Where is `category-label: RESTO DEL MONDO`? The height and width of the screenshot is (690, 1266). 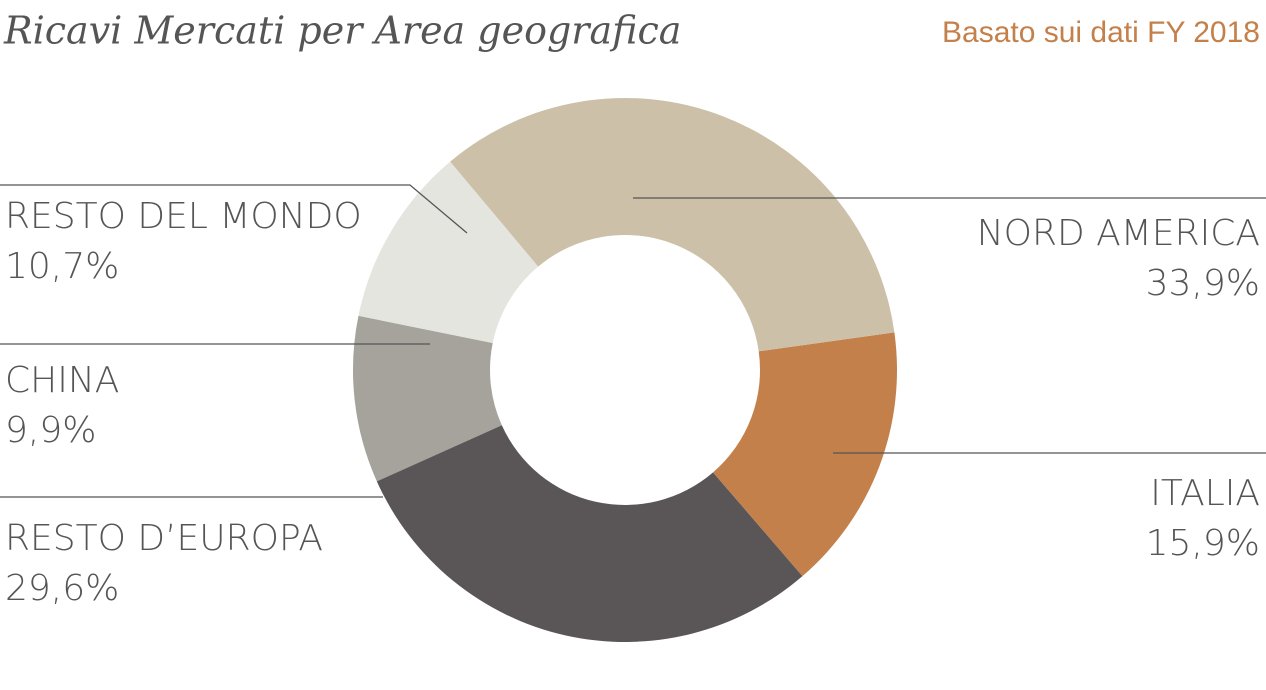
category-label: RESTO DEL MONDO is located at coordinates (183, 216).